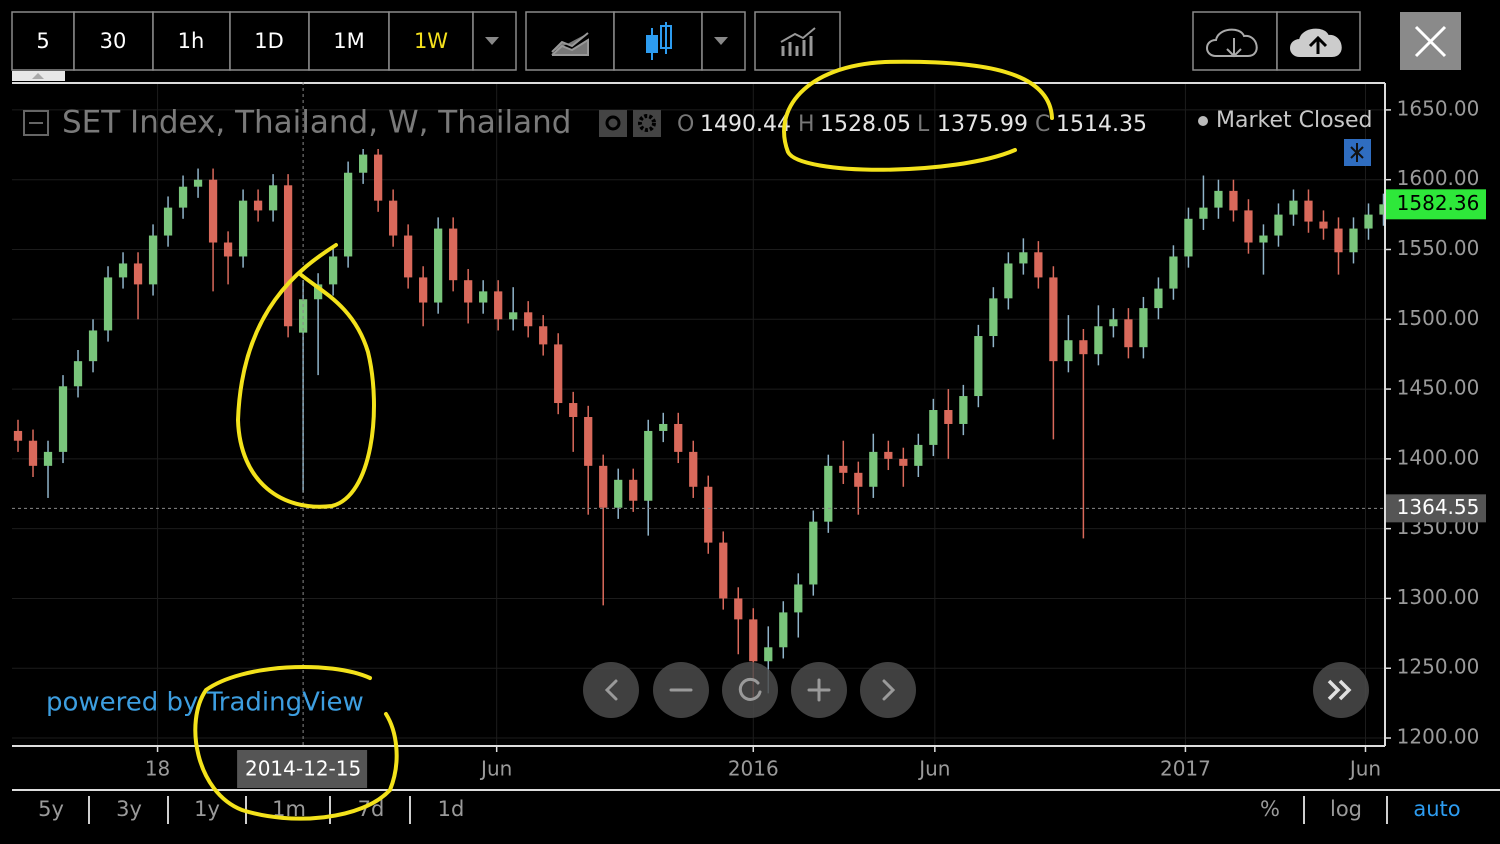 Image resolution: width=1500 pixels, height=844 pixels. What do you see at coordinates (38, 76) in the screenshot?
I see `scroll-arrow` at bounding box center [38, 76].